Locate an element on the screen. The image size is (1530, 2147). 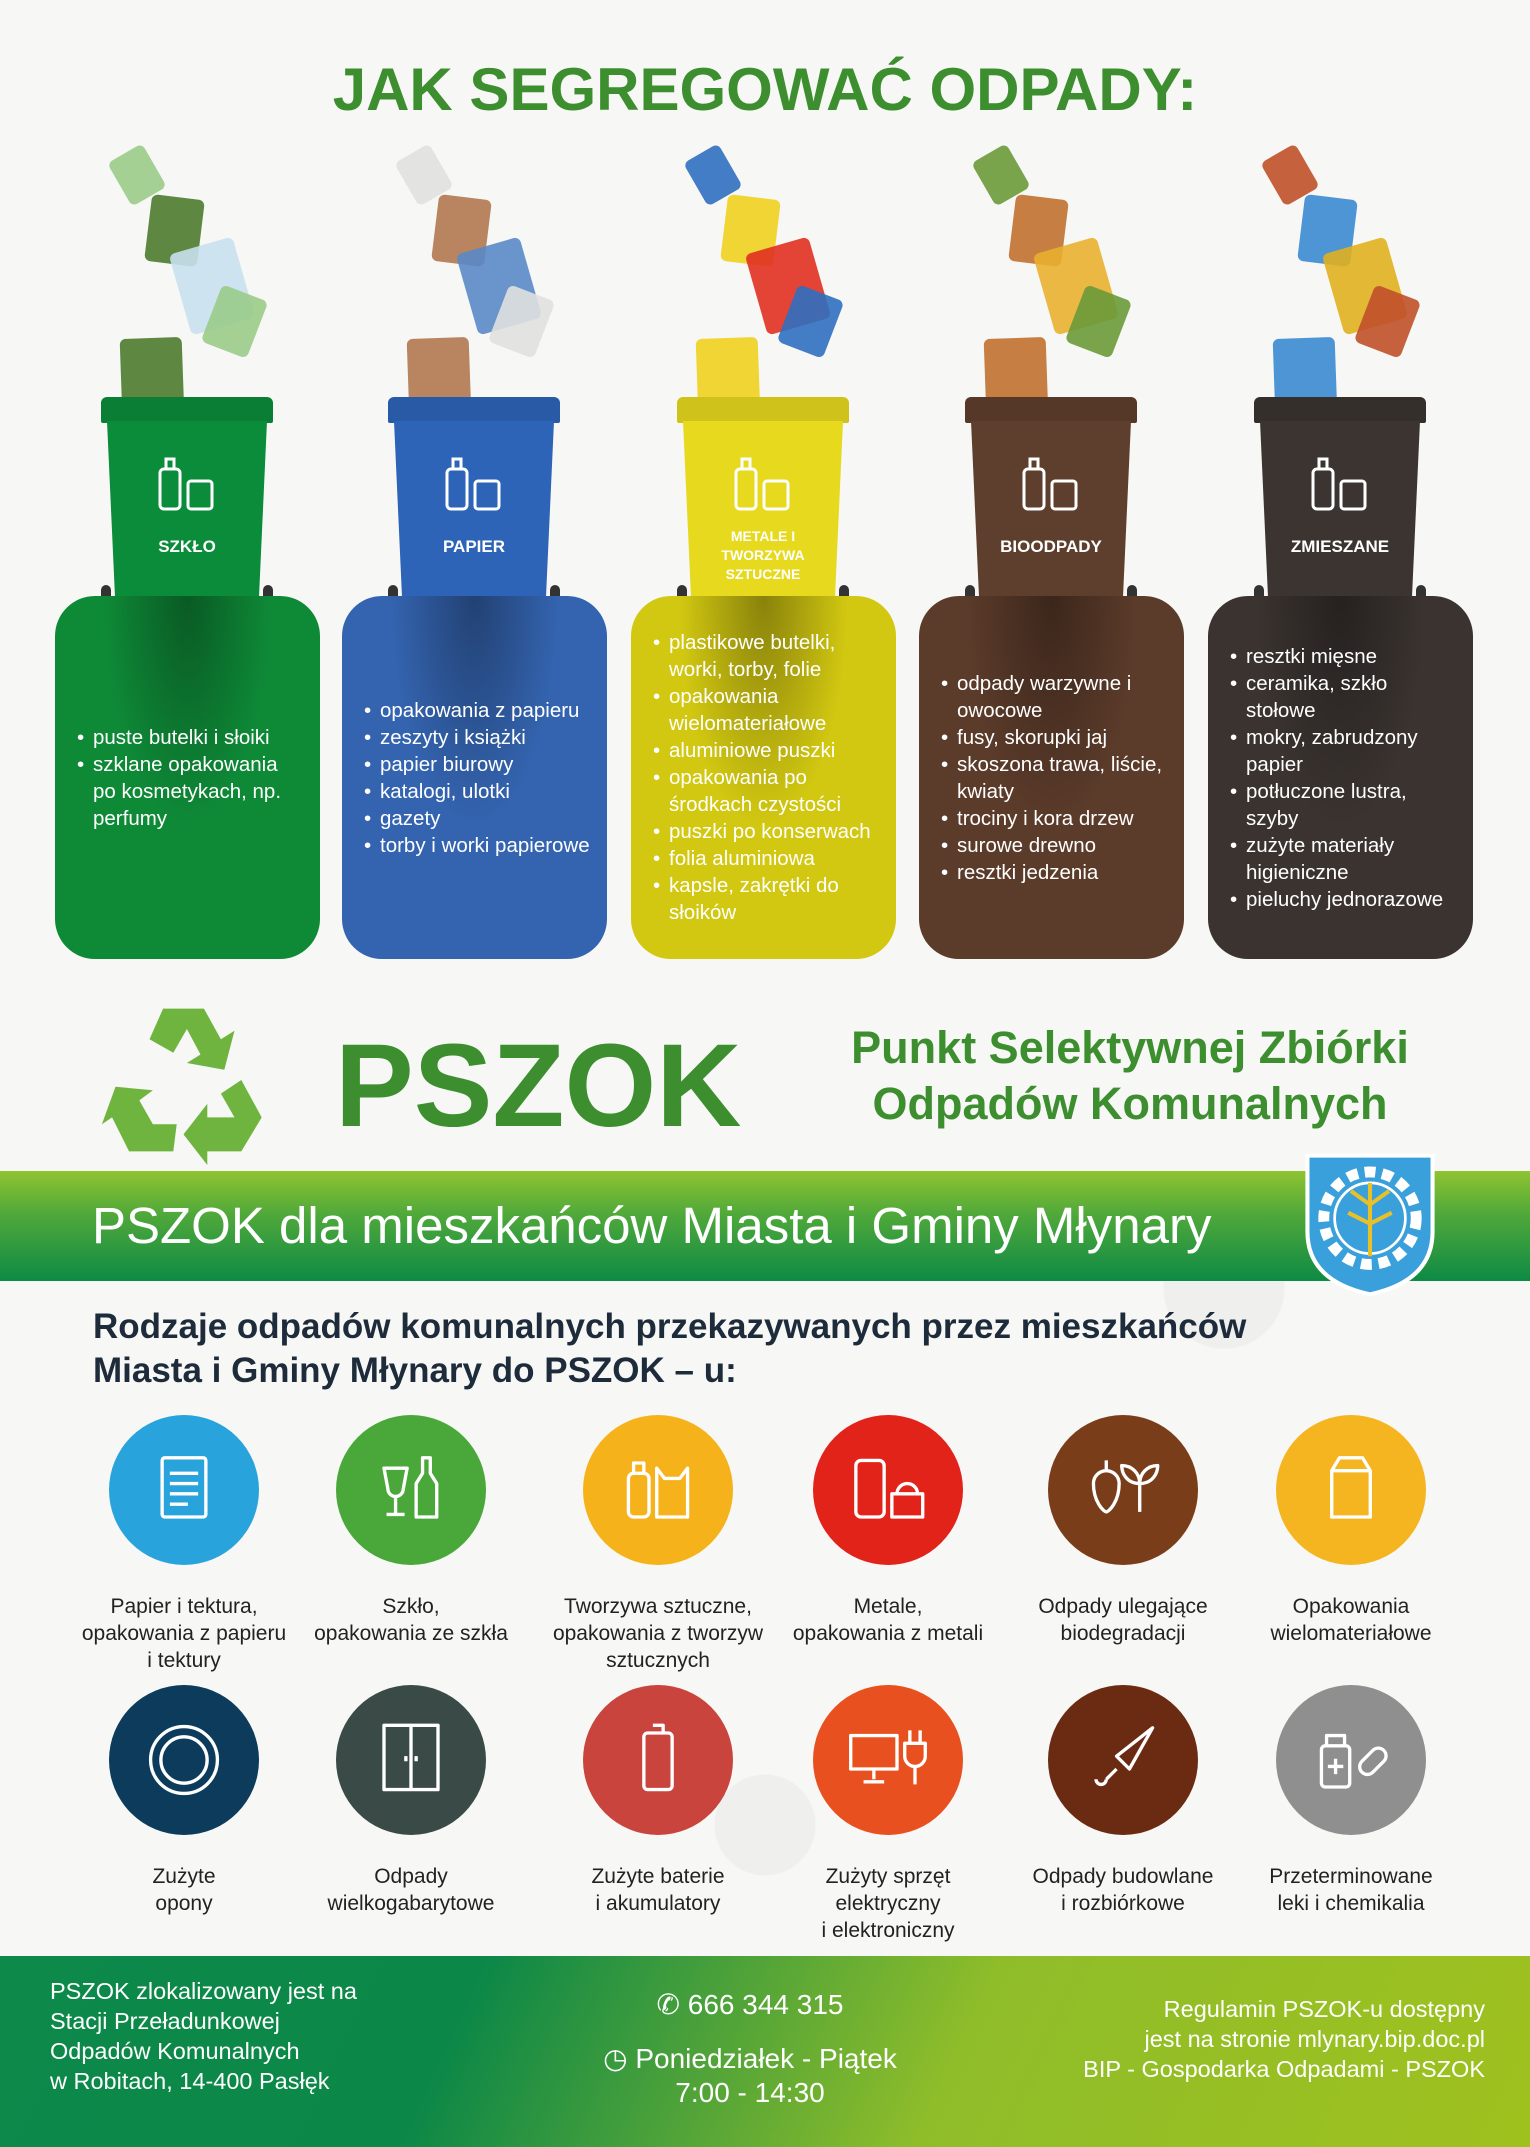
regulations-link: jest na stronie mlynary.bip.doc.pl is located at coordinates (1314, 2039).